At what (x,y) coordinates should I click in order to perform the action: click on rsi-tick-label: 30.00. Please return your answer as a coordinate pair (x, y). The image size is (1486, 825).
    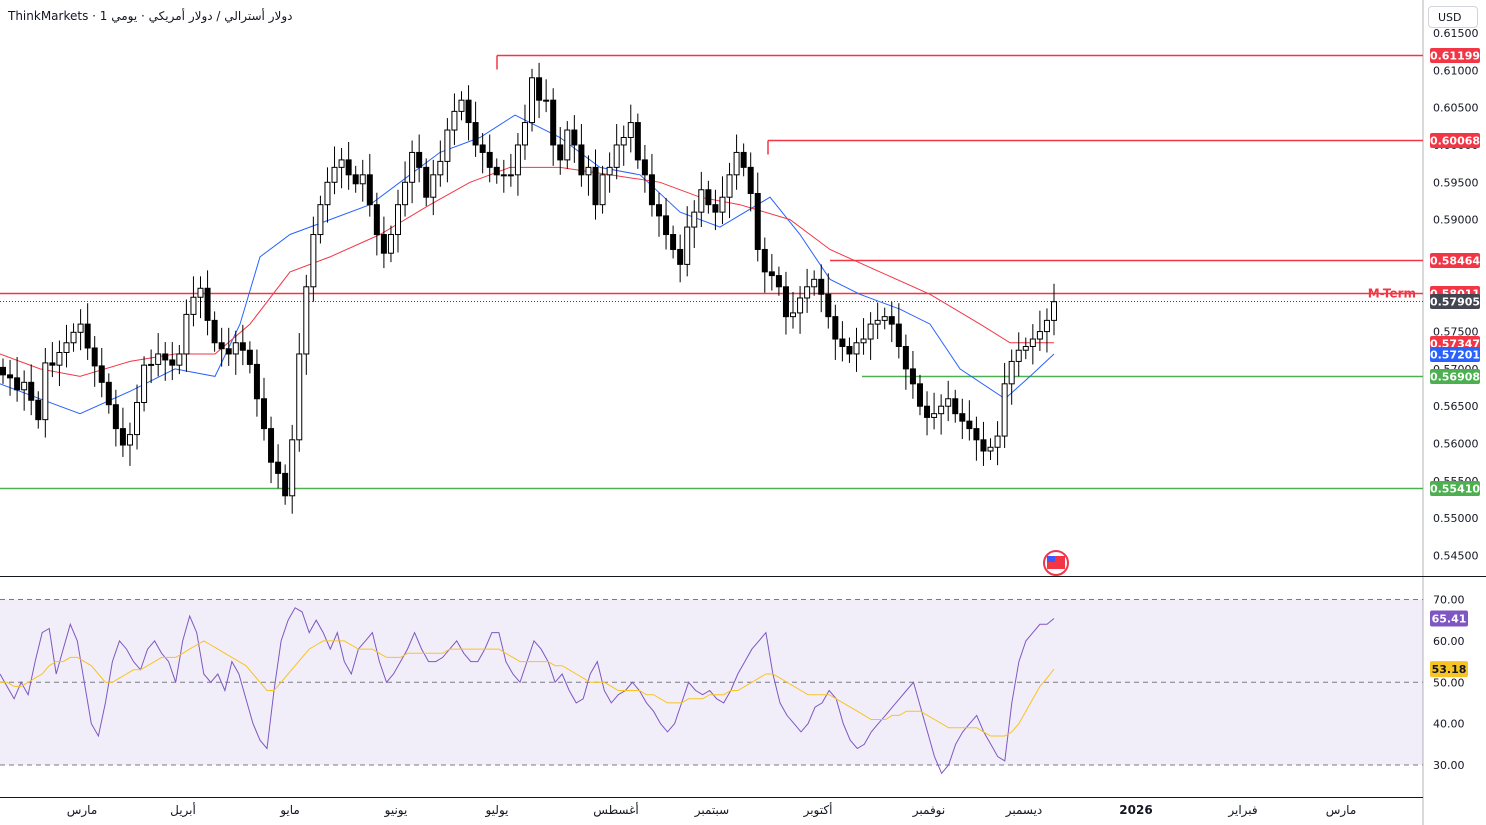
    Looking at the image, I should click on (1449, 765).